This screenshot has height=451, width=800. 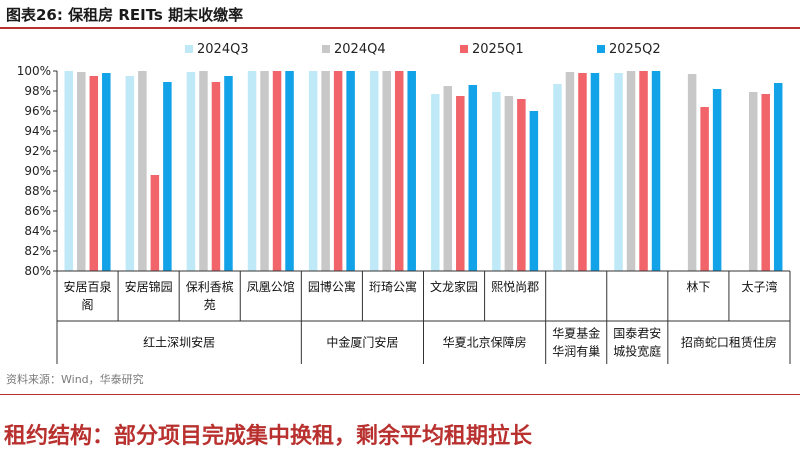 What do you see at coordinates (37, 191) in the screenshot?
I see `y-tick-label: 88%` at bounding box center [37, 191].